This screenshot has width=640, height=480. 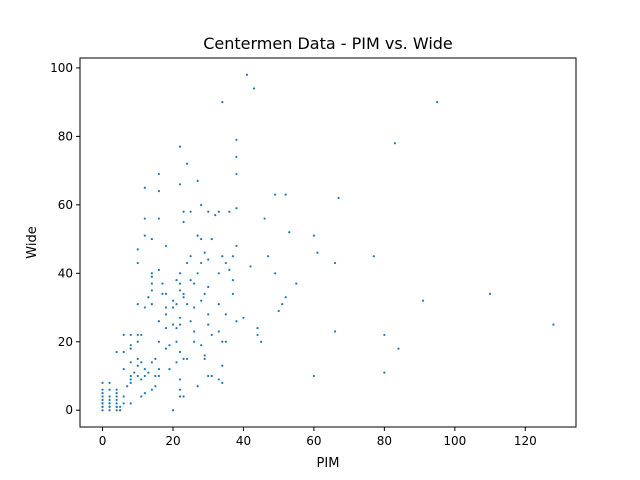 What do you see at coordinates (172, 441) in the screenshot?
I see `x-tick-label: 20` at bounding box center [172, 441].